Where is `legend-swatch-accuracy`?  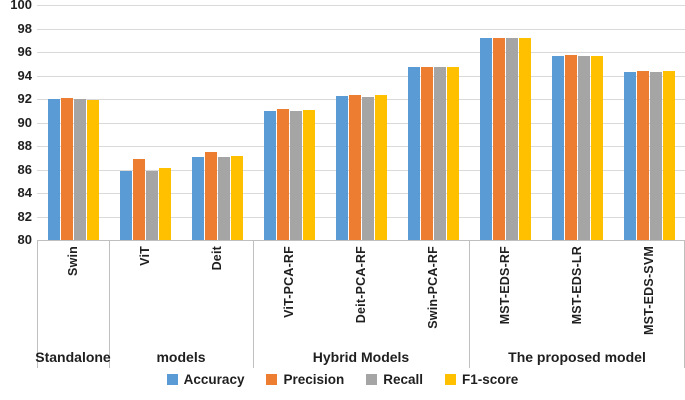
legend-swatch-accuracy is located at coordinates (172, 379).